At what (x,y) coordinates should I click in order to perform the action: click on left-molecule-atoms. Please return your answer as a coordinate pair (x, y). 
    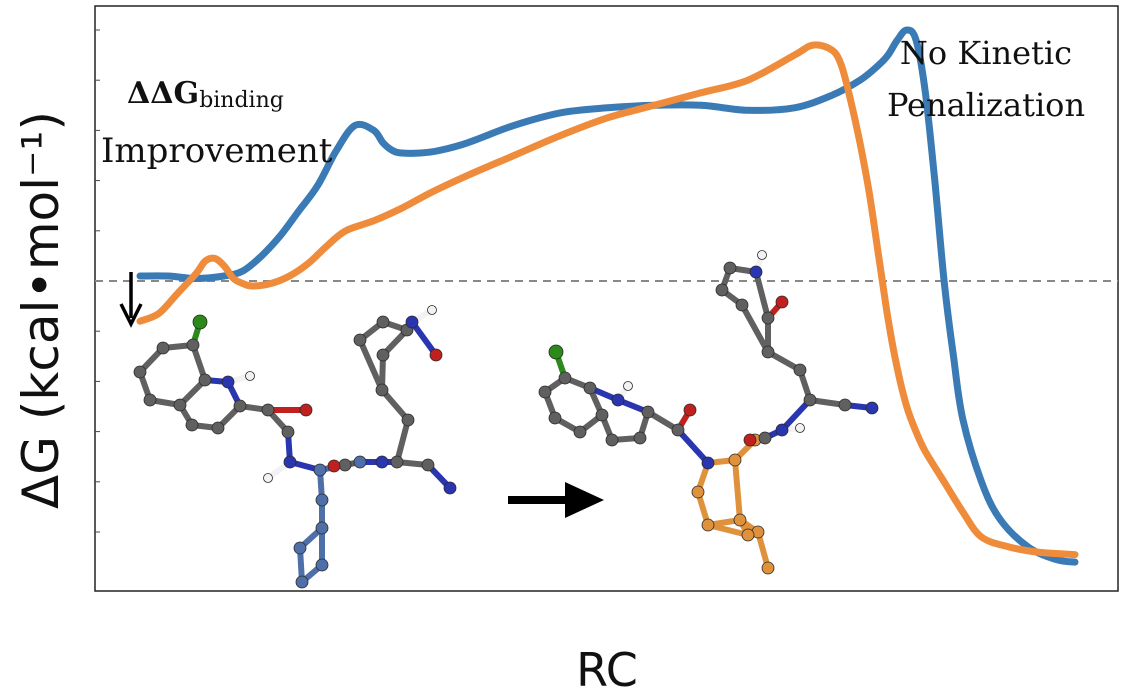
    Looking at the image, I should click on (295, 447).